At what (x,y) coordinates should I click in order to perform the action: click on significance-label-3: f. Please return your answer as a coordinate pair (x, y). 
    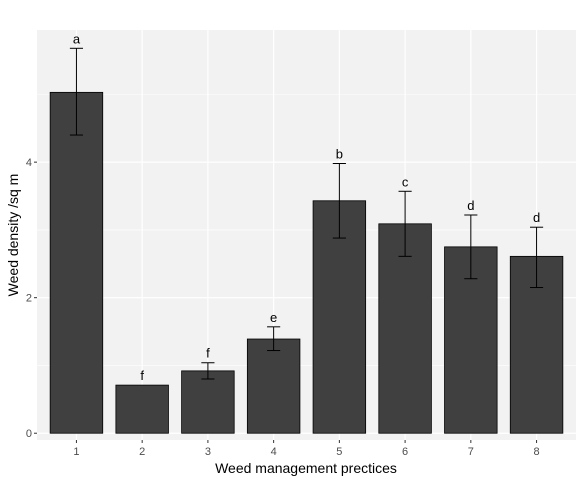
    Looking at the image, I should click on (208, 353).